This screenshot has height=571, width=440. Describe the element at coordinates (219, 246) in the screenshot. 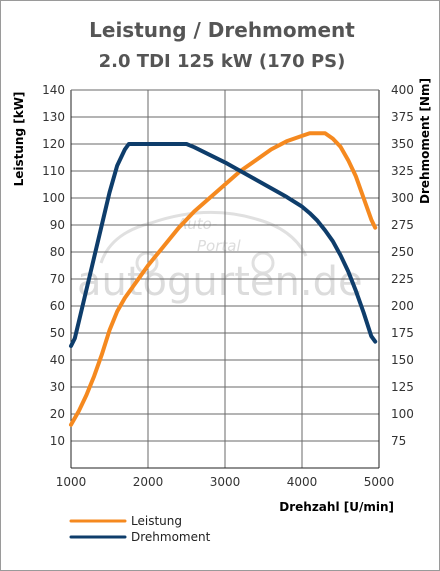

I see `watermark-text-portal: Portal` at that location.